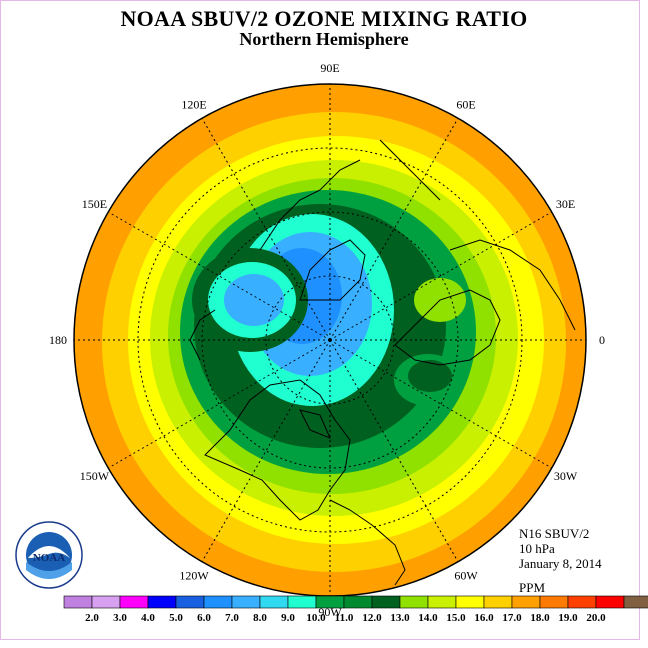 The image size is (648, 648). I want to click on instrument-label: N16 SBUV/2, so click(554, 533).